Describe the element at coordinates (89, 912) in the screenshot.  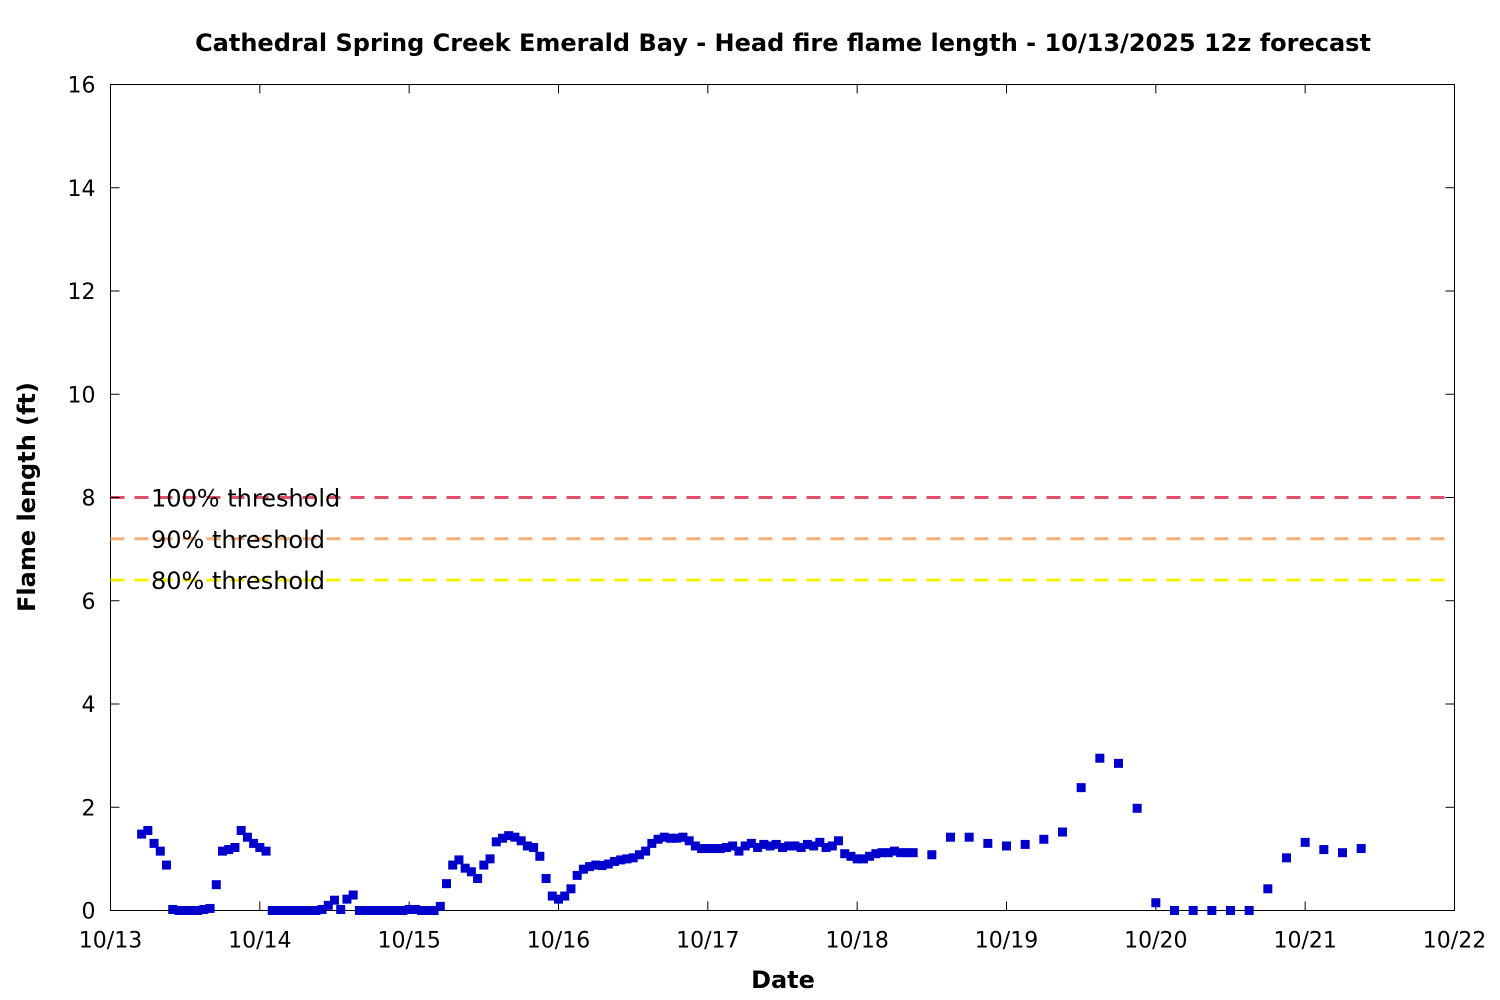
I see `y-tick-label: 0` at that location.